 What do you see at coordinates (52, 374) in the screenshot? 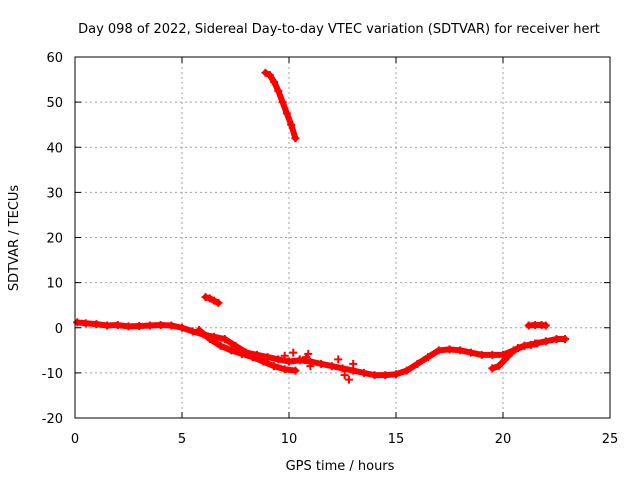
I see `y-tick-label: -10` at bounding box center [52, 374].